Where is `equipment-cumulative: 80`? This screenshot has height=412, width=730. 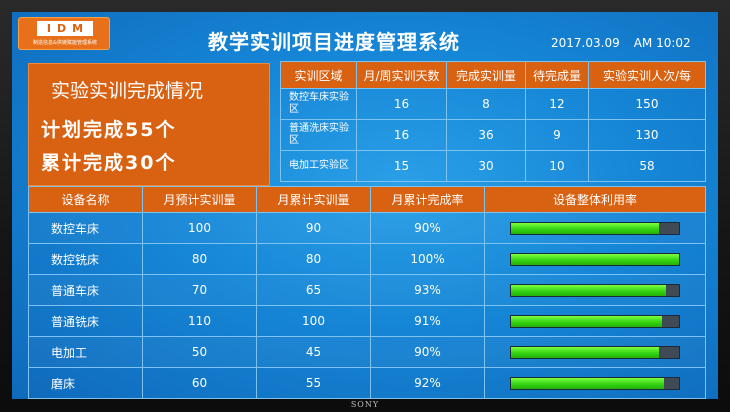
equipment-cumulative: 80 is located at coordinates (313, 259).